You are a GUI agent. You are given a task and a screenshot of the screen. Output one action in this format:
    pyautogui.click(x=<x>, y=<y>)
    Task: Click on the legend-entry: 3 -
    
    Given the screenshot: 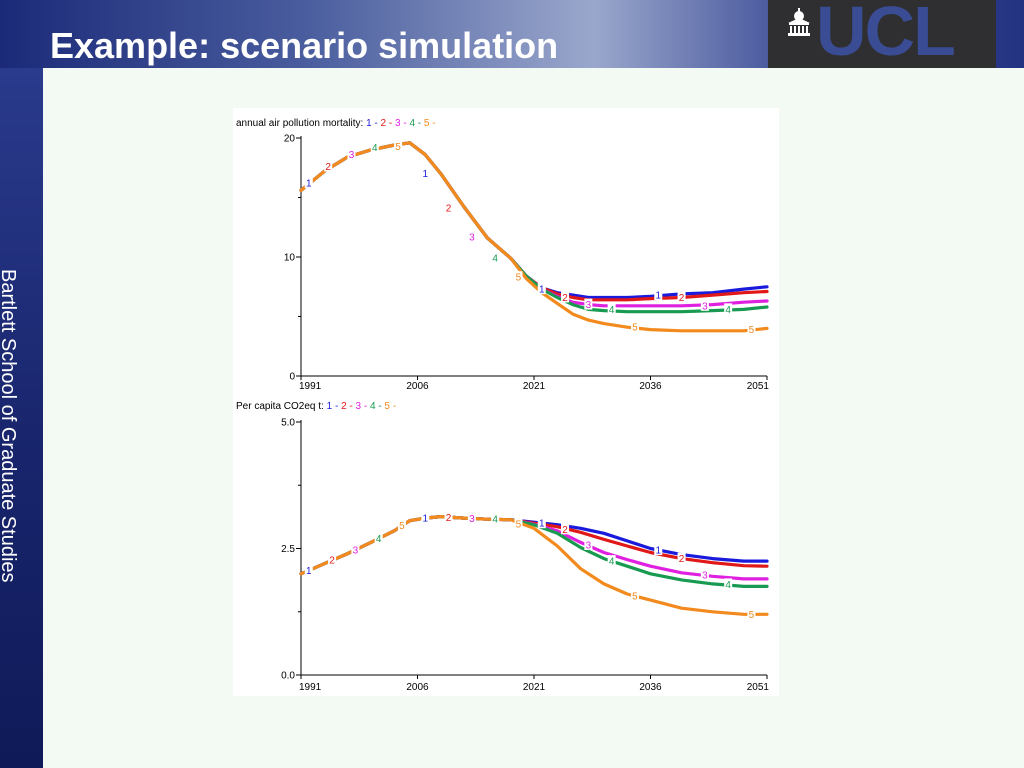 What is the action you would take?
    pyautogui.click(x=402, y=123)
    